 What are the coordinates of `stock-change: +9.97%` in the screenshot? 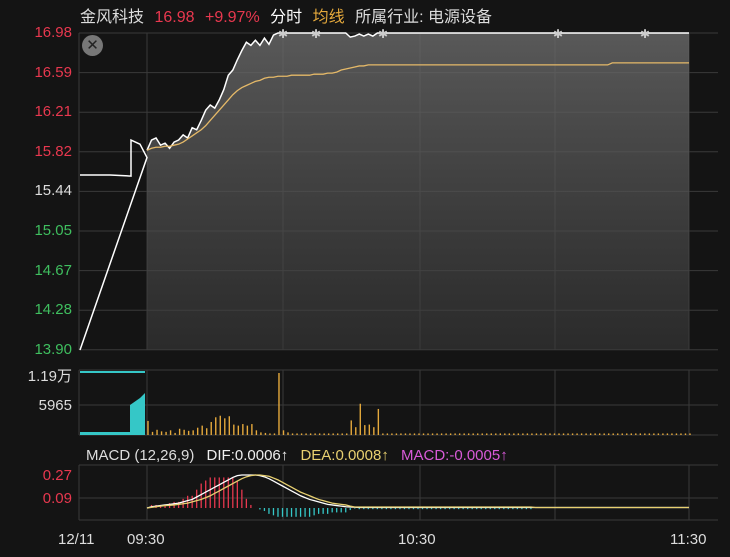 It's located at (232, 17).